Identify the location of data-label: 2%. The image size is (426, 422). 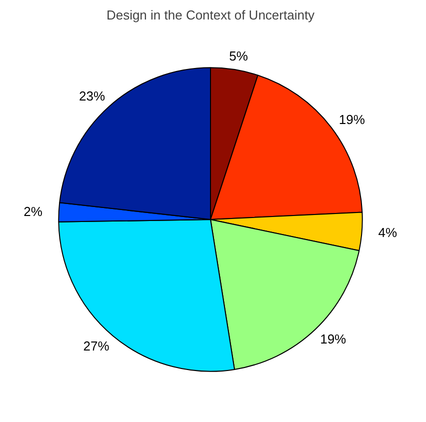
(33, 212).